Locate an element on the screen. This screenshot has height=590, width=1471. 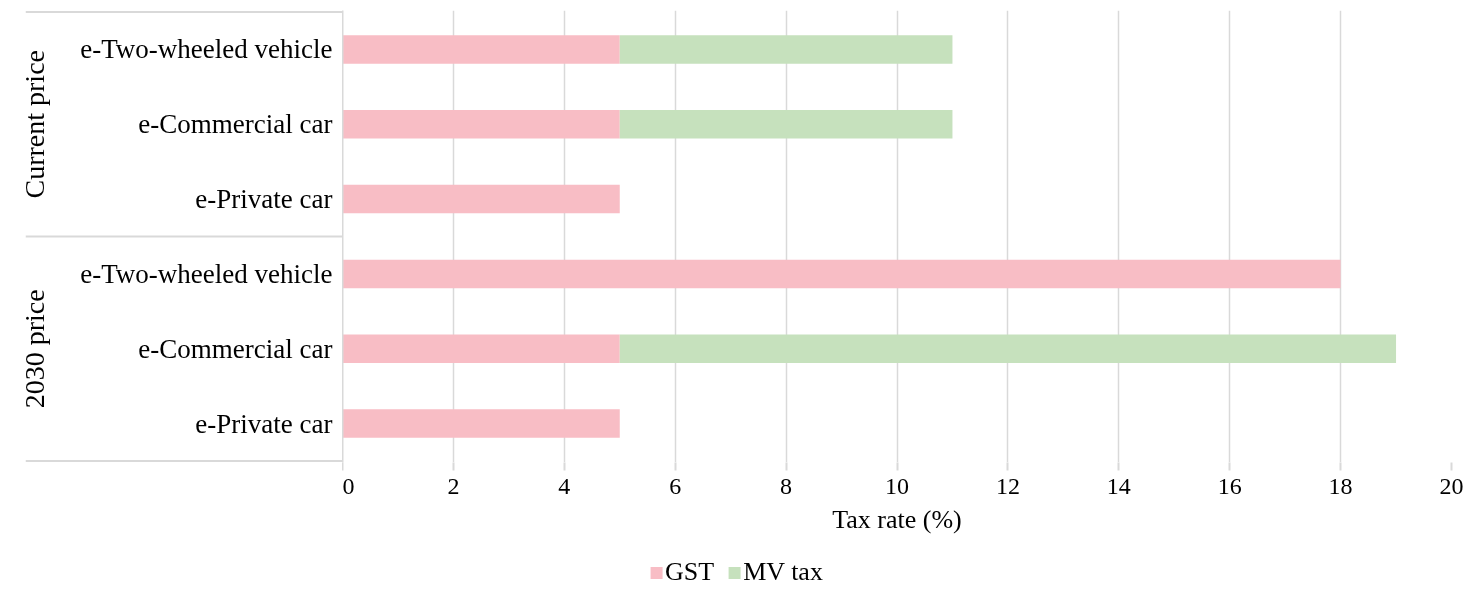
x-tick-label: 10 is located at coordinates (897, 485).